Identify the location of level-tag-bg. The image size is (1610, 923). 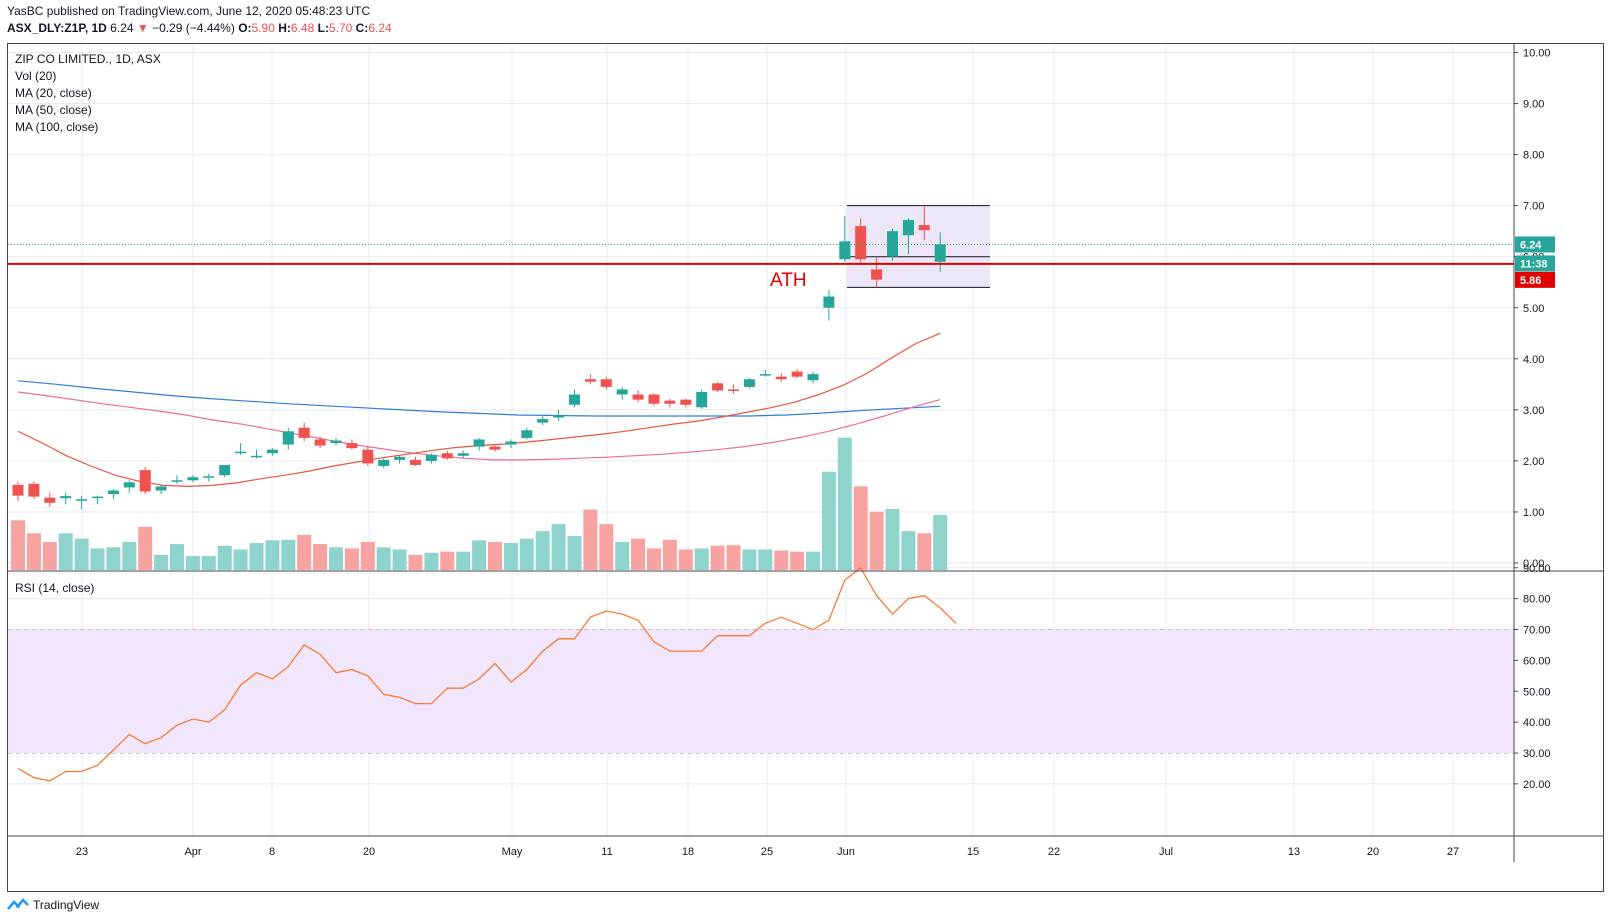
(1535, 279).